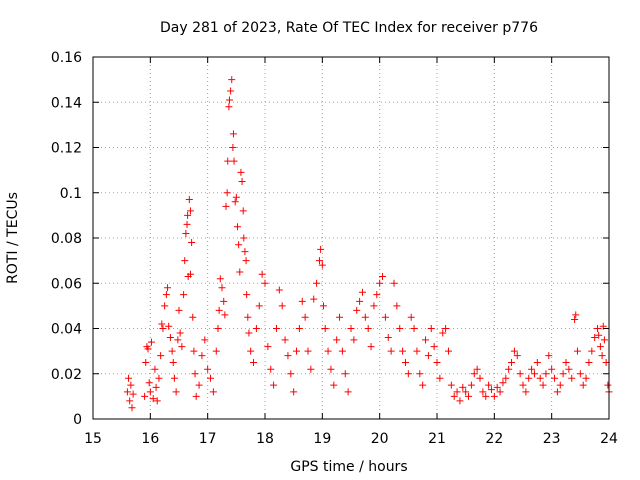 The image size is (640, 480). I want to click on x-tick-label: 21, so click(437, 439).